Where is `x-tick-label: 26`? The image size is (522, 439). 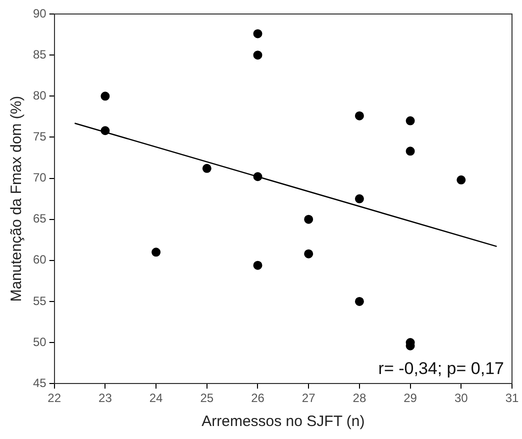
x-tick-label: 26 is located at coordinates (258, 398).